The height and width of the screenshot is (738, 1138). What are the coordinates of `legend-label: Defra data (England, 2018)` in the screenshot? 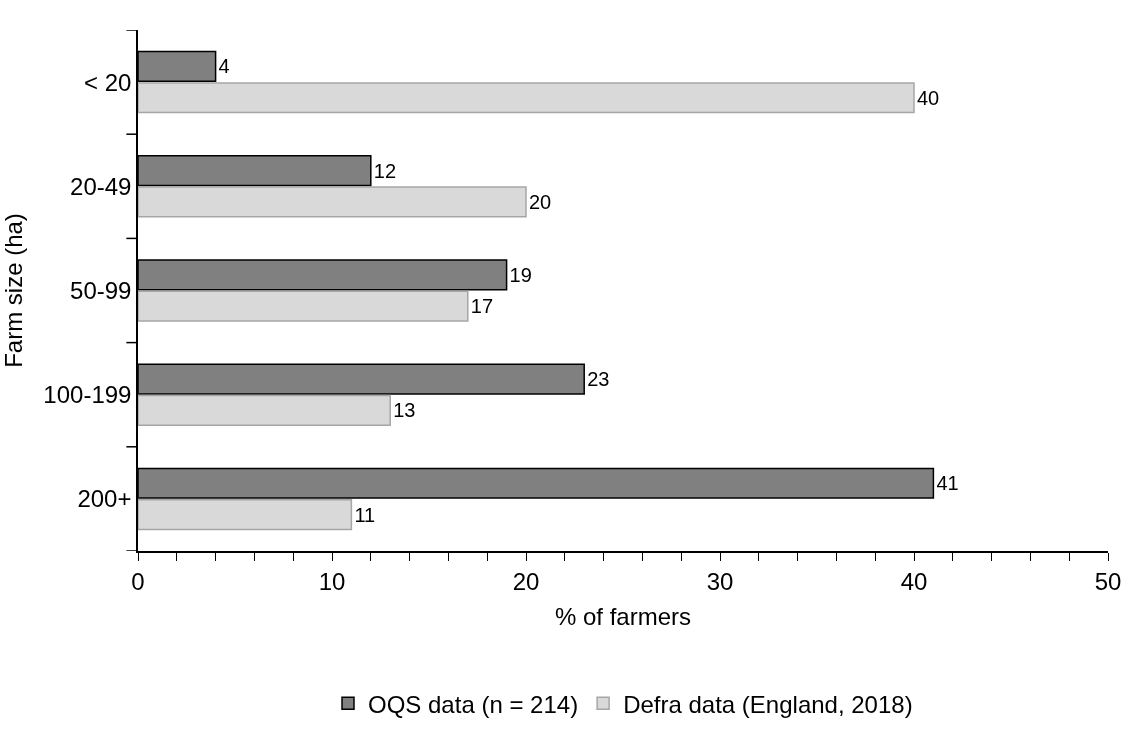 It's located at (768, 704).